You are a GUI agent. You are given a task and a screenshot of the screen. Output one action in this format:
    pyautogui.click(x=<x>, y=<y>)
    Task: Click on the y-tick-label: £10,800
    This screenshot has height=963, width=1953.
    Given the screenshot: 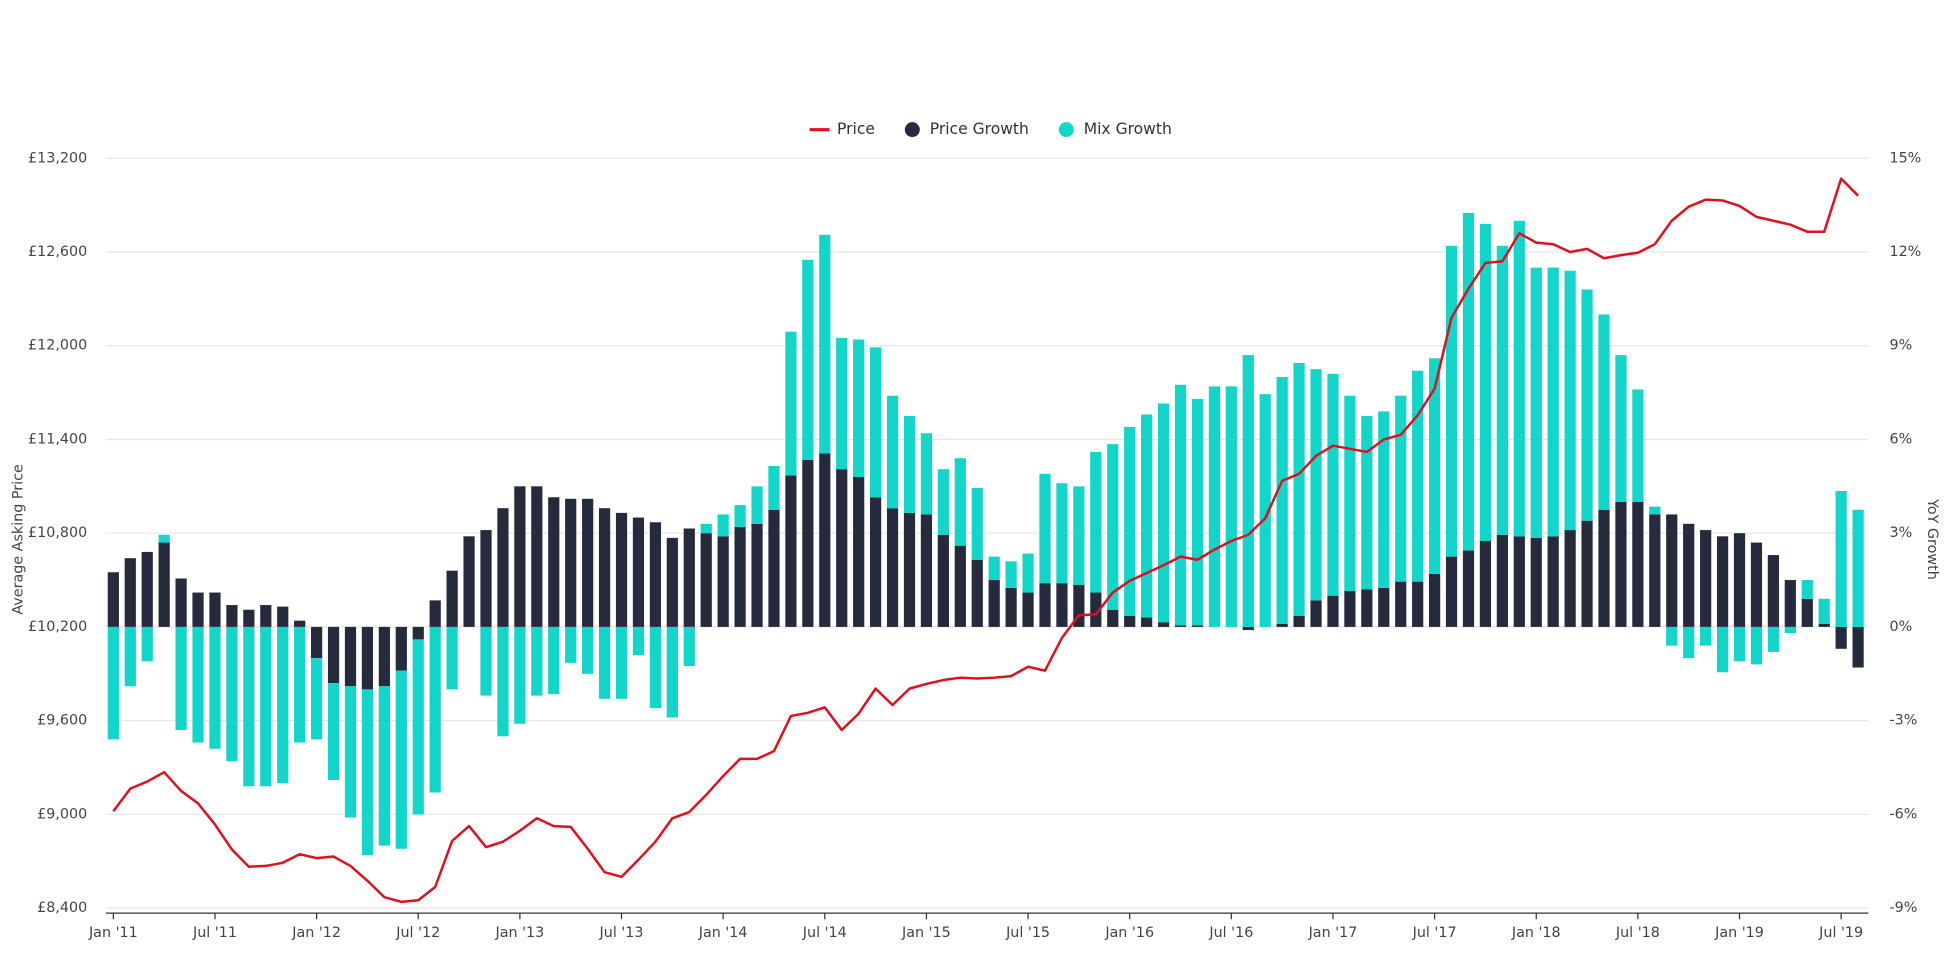 What is the action you would take?
    pyautogui.click(x=57, y=533)
    